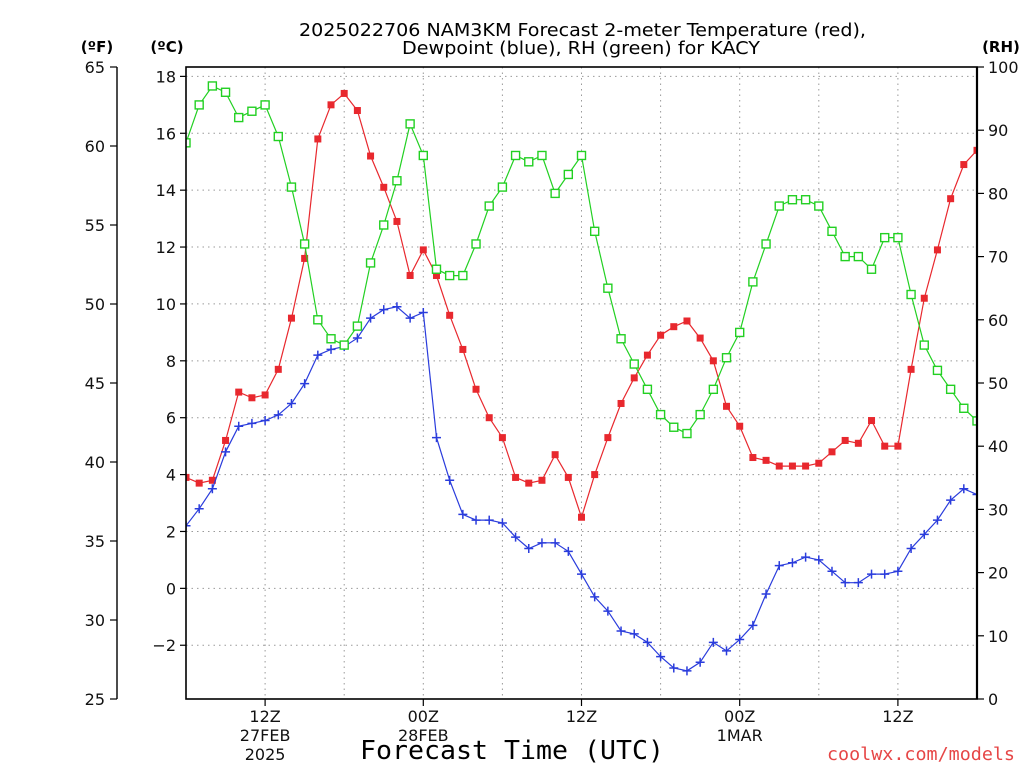  What do you see at coordinates (265, 735) in the screenshot?
I see `x-tick-label: 27FEB` at bounding box center [265, 735].